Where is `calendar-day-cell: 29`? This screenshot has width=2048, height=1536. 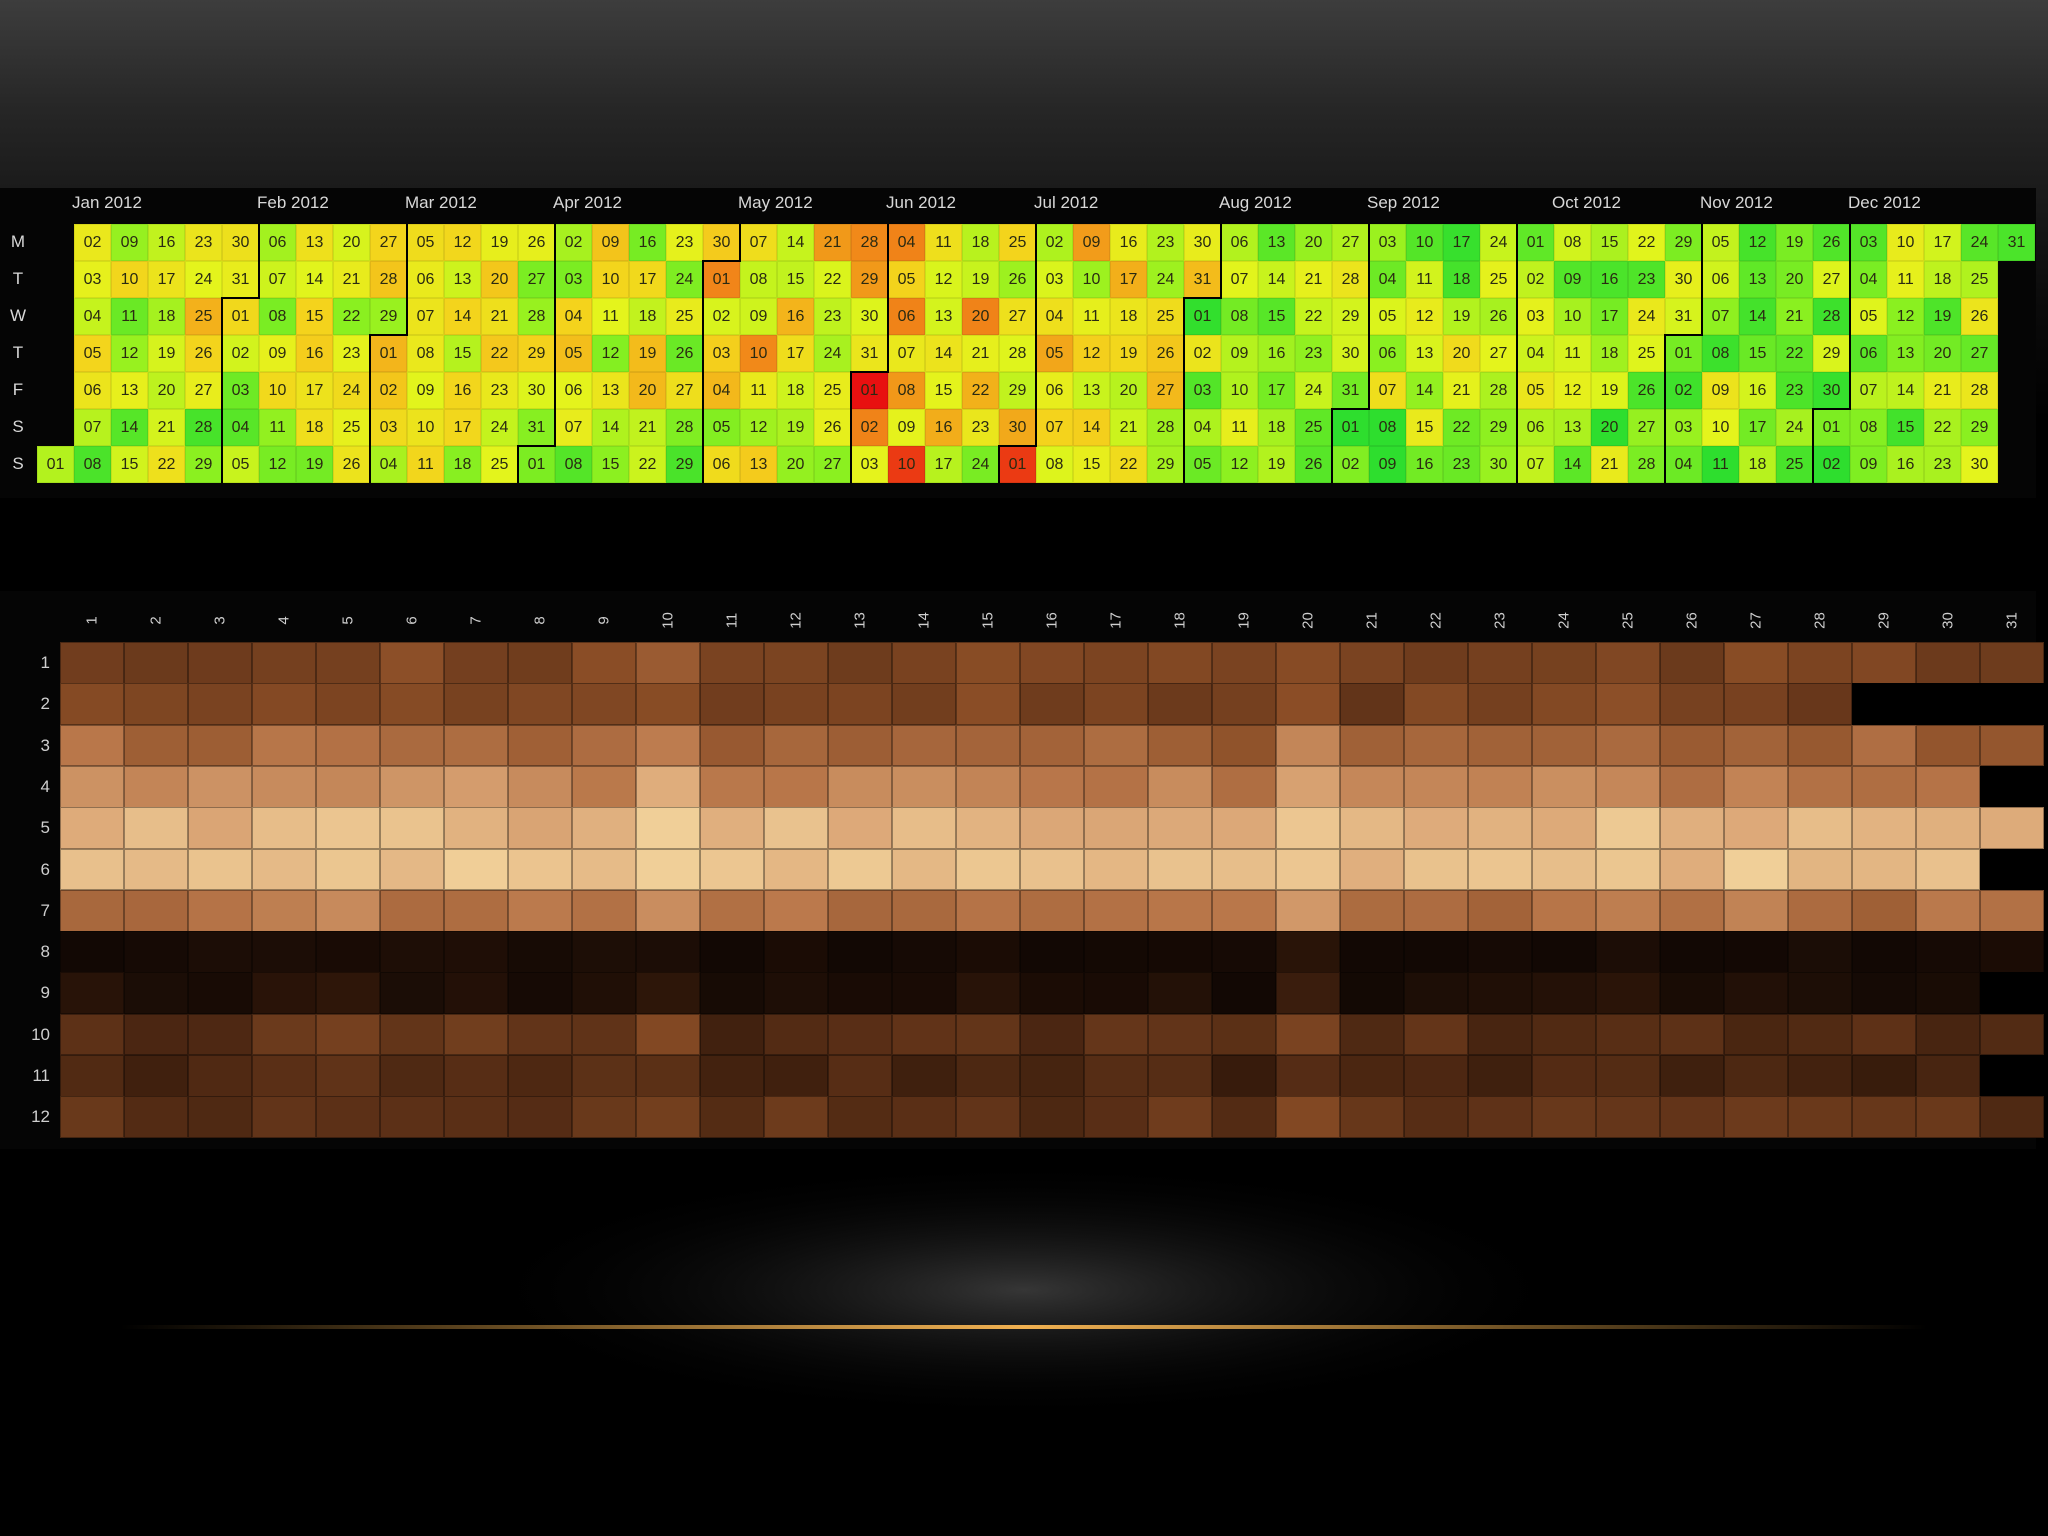 calendar-day-cell: 29 is located at coordinates (1683, 242).